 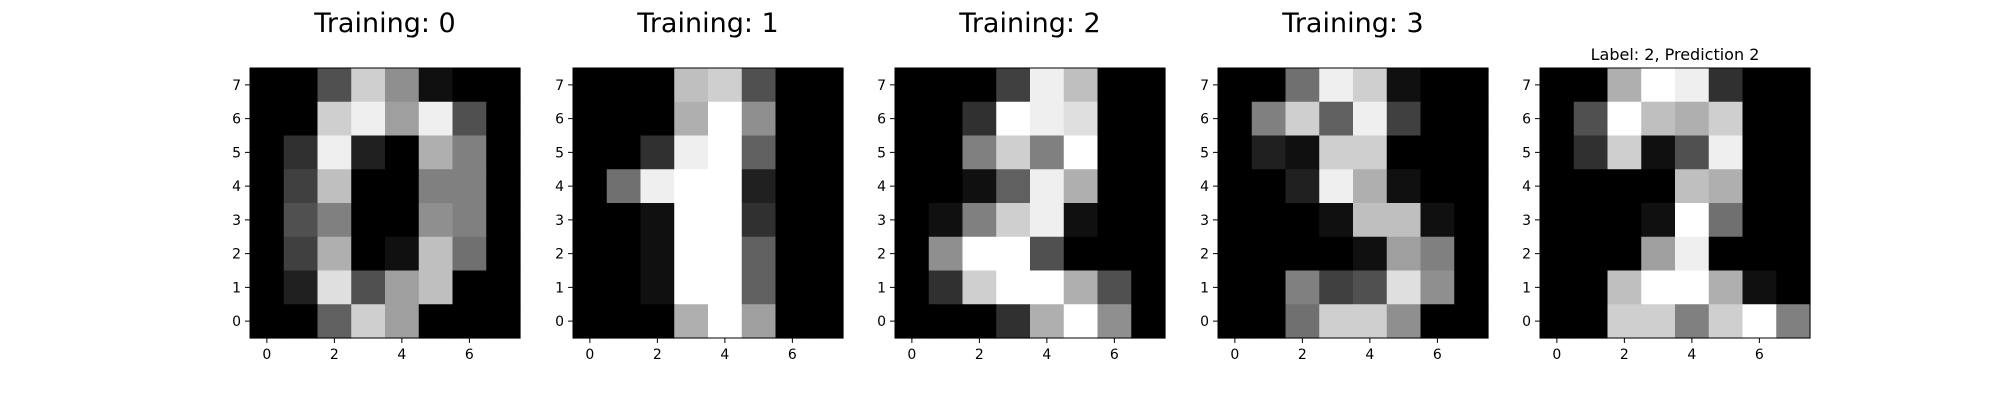 I want to click on x-tick-label: 2, so click(x=979, y=355).